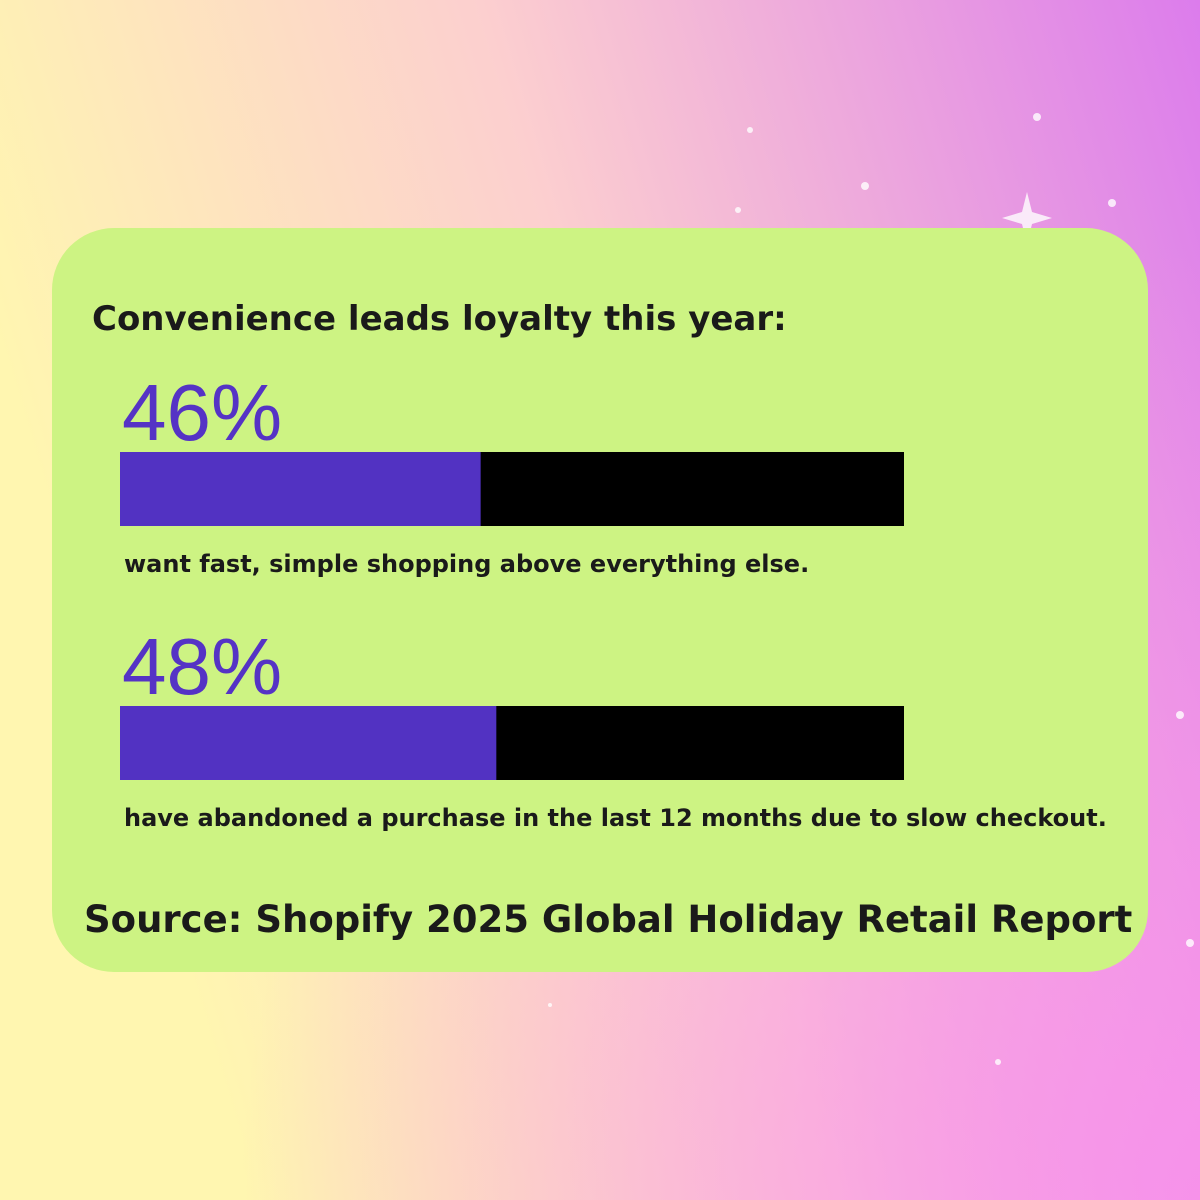 The height and width of the screenshot is (1200, 1200). Describe the element at coordinates (202, 412) in the screenshot. I see `value-label: 46%` at that location.